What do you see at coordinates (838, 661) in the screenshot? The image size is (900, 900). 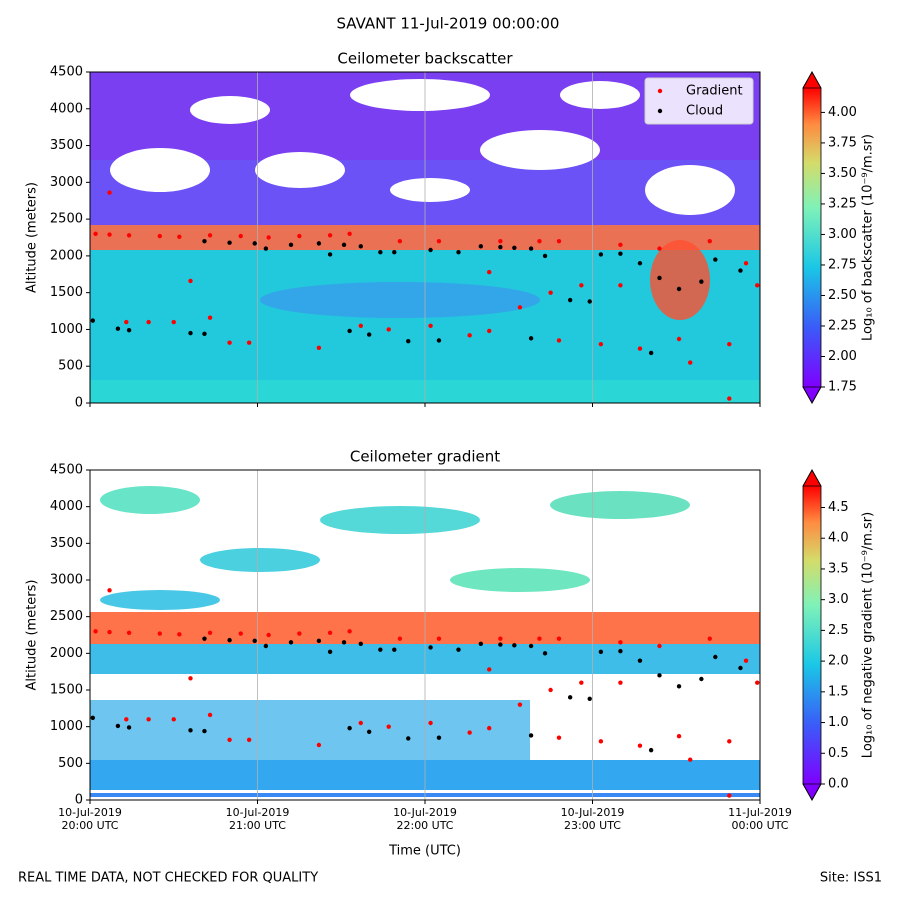 I see `colorbar-tick-label: 2.0` at bounding box center [838, 661].